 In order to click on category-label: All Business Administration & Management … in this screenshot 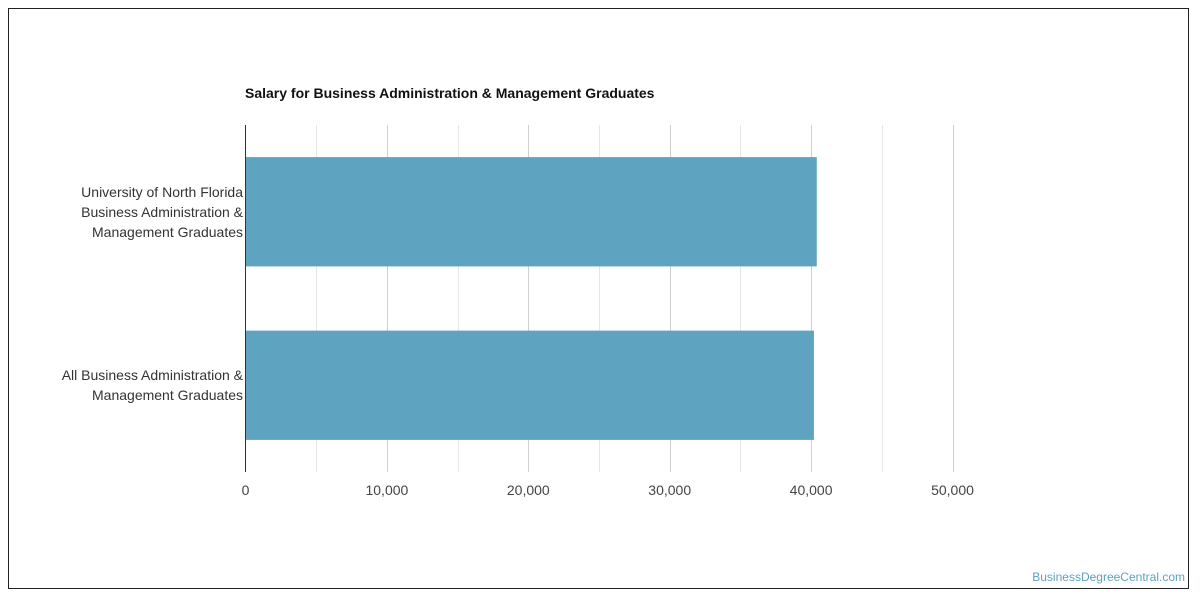, I will do `click(152, 385)`.